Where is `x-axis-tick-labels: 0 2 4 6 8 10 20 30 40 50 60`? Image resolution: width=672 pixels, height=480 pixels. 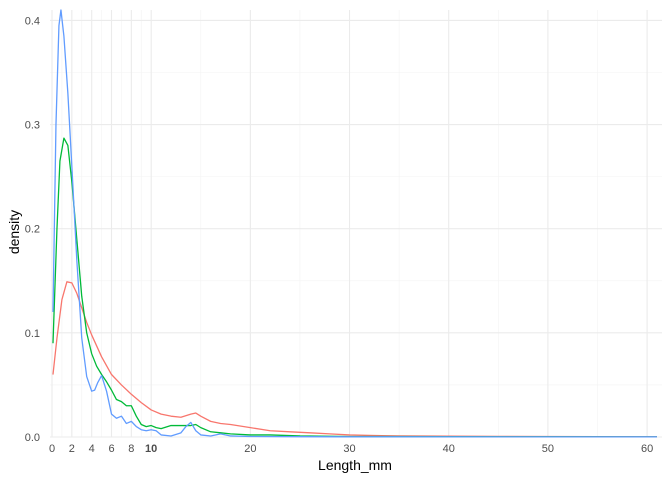
x-axis-tick-labels: 0 2 4 6 8 10 20 30 40 50 60 is located at coordinates (351, 449).